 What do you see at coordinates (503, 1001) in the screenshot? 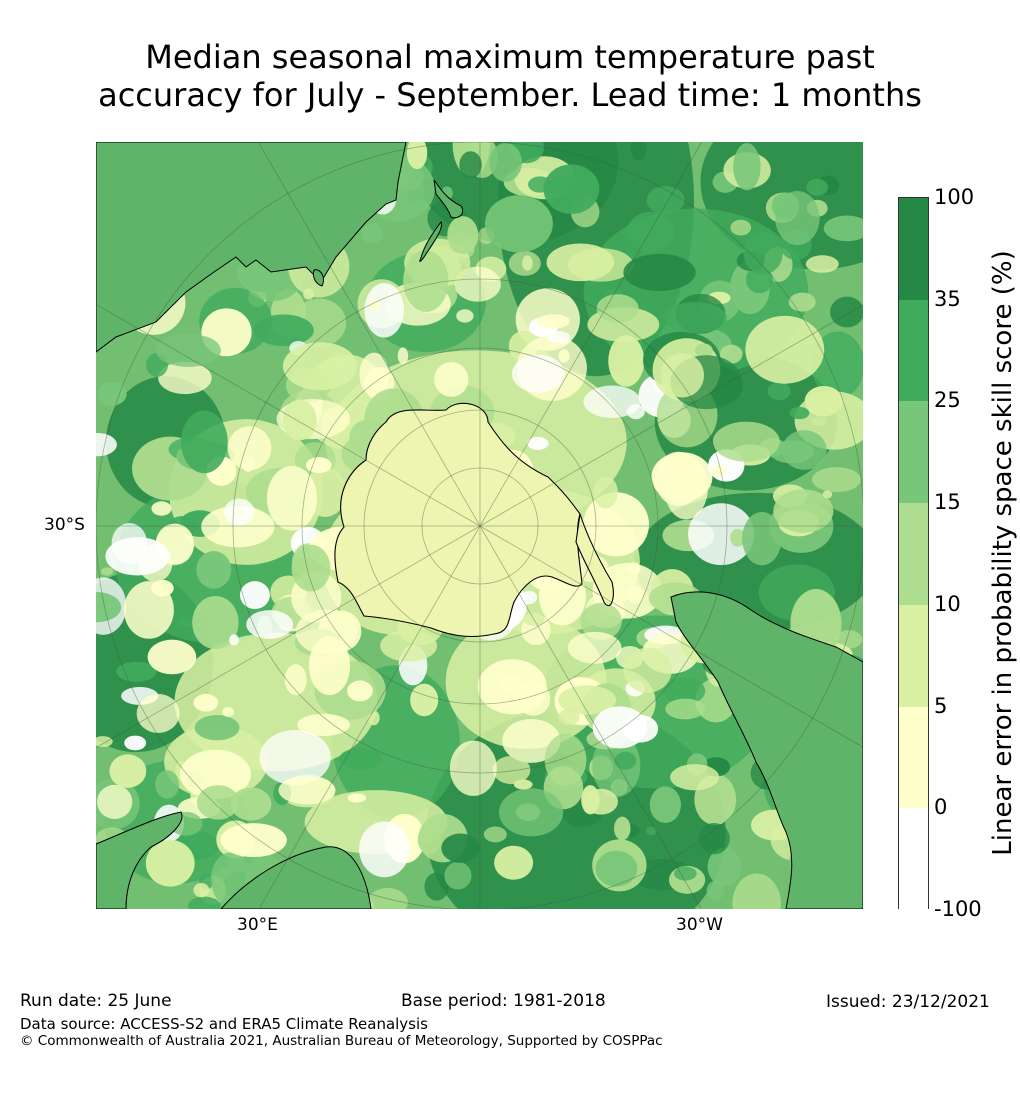
I see `base-period: Base period: 1981-2018` at bounding box center [503, 1001].